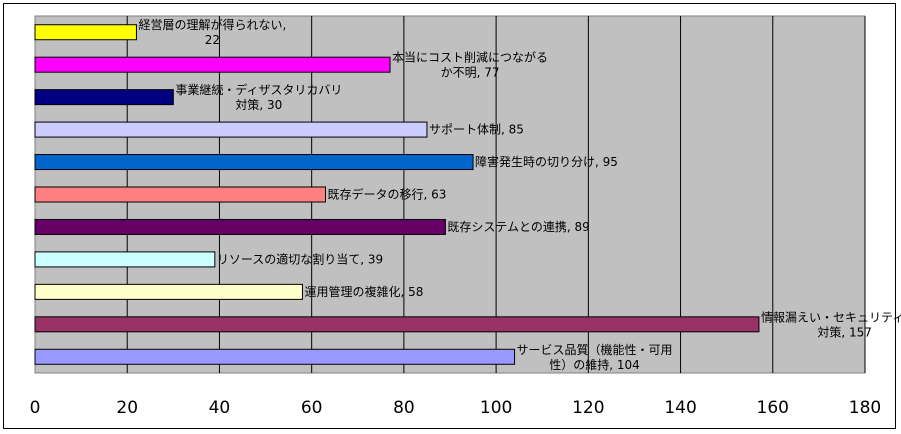 Image resolution: width=901 pixels, height=434 pixels. What do you see at coordinates (773, 408) in the screenshot?
I see `x-tick-label-160: 160` at bounding box center [773, 408].